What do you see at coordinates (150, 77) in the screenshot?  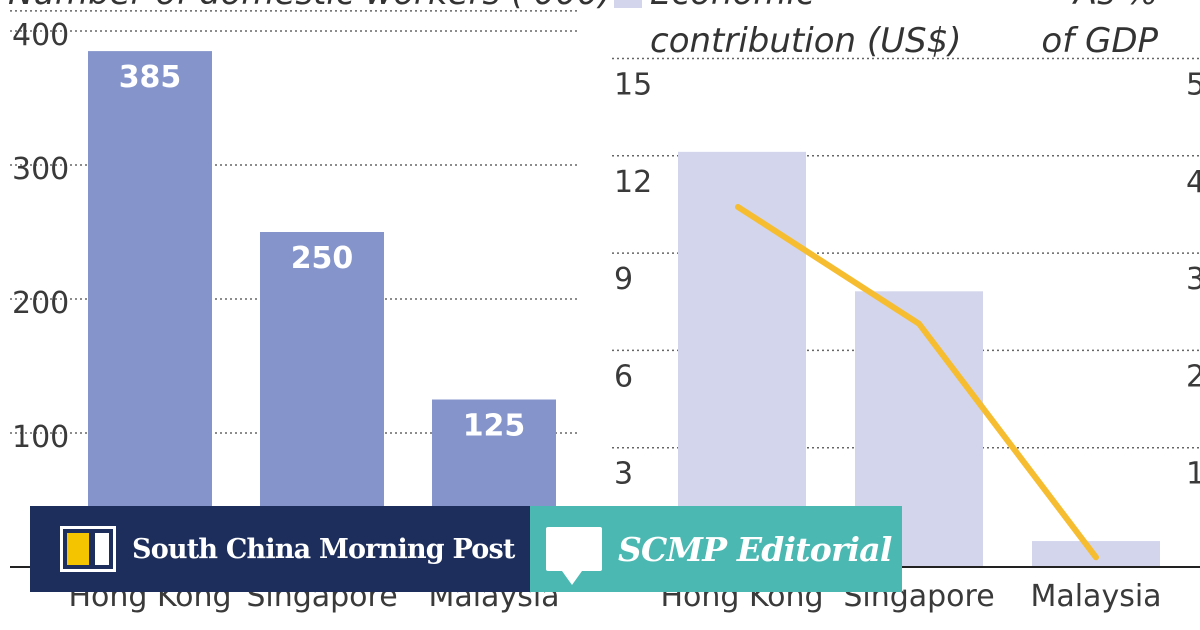 I see `left-bar-value-label: 385` at bounding box center [150, 77].